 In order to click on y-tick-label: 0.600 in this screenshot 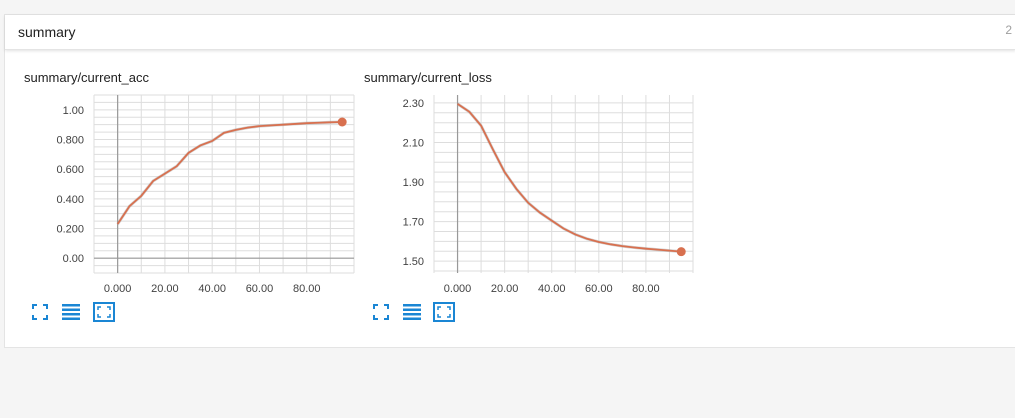, I will do `click(70, 170)`.